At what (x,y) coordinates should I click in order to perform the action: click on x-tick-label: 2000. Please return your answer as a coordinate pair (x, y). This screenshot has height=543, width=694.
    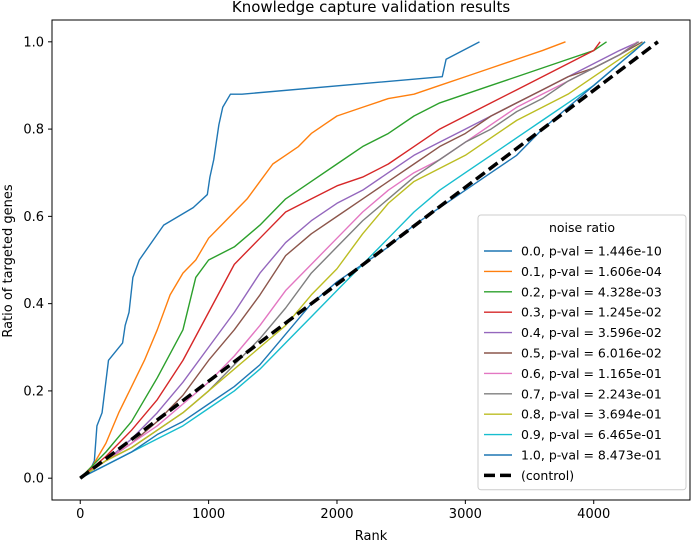
    Looking at the image, I should click on (336, 514).